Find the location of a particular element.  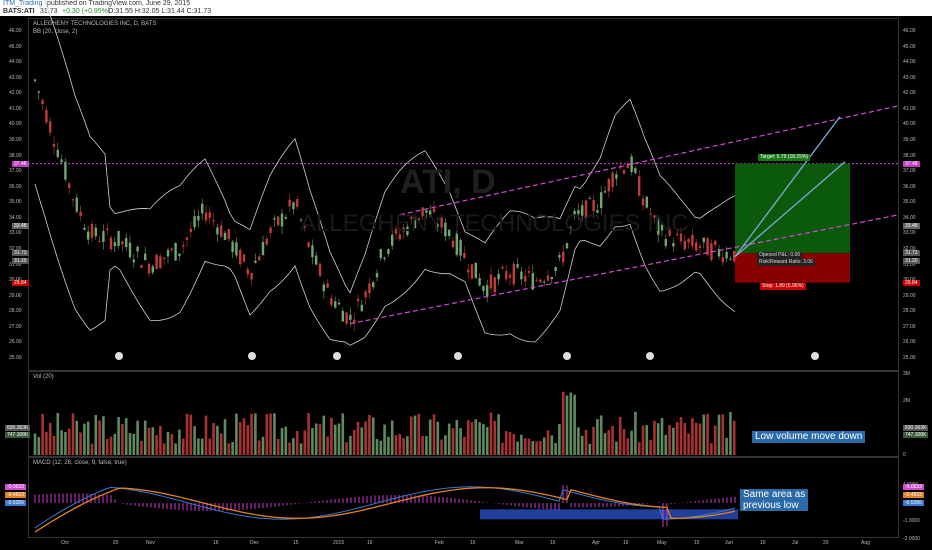

macd-line is located at coordinates (385, 507).